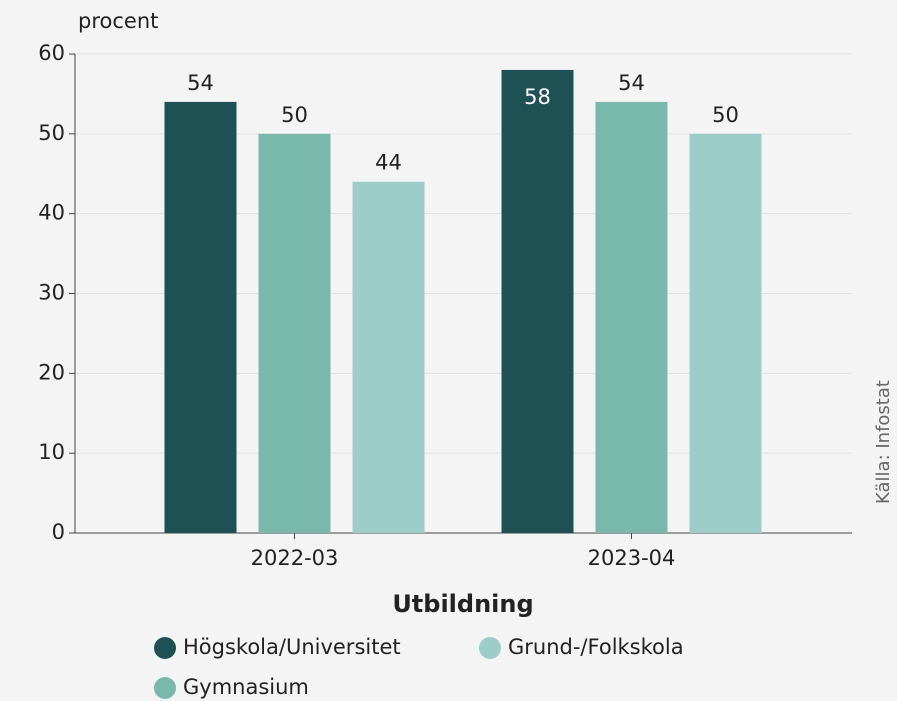 The image size is (897, 701). What do you see at coordinates (632, 558) in the screenshot?
I see `x-tick-label: 2023-04` at bounding box center [632, 558].